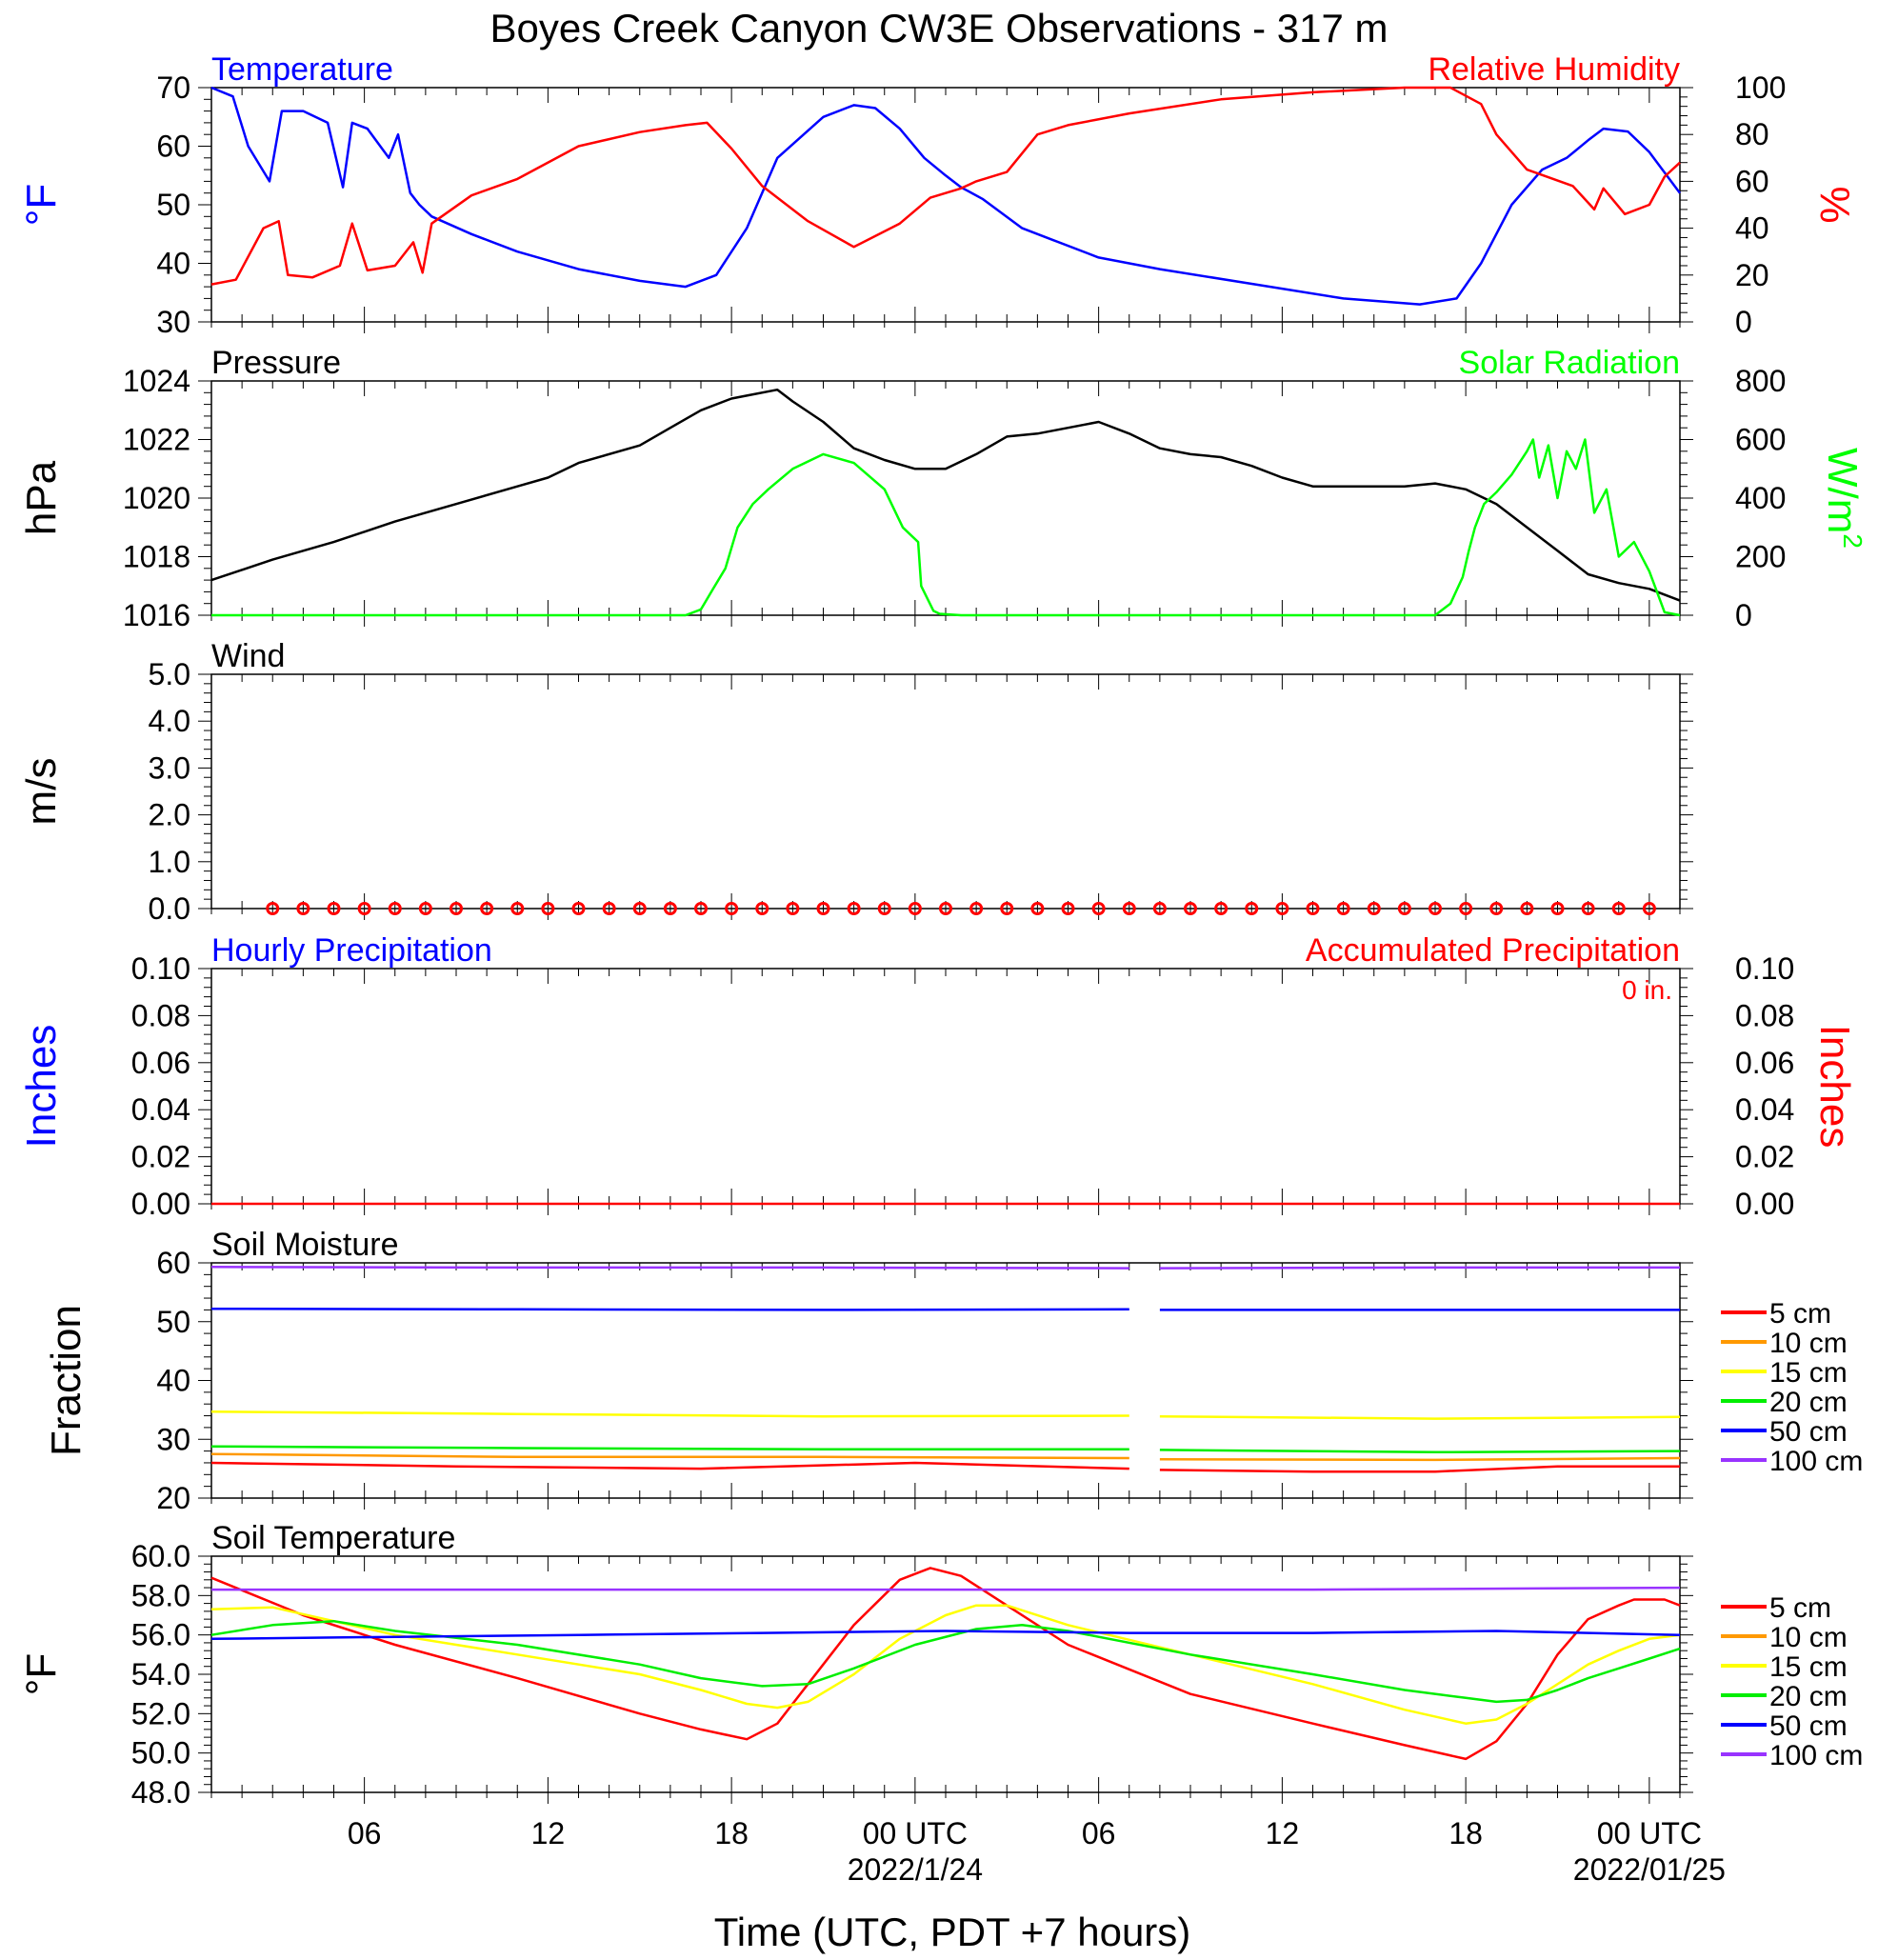 The height and width of the screenshot is (1960, 1878). I want to click on legend-label: 100 cm, so click(1816, 1755).